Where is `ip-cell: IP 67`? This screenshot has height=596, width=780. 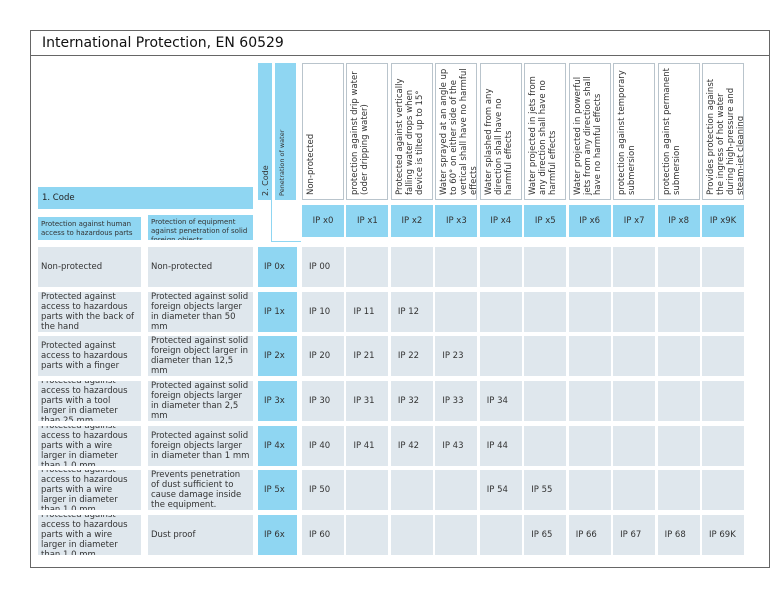
ip-cell: IP 67 is located at coordinates (634, 534).